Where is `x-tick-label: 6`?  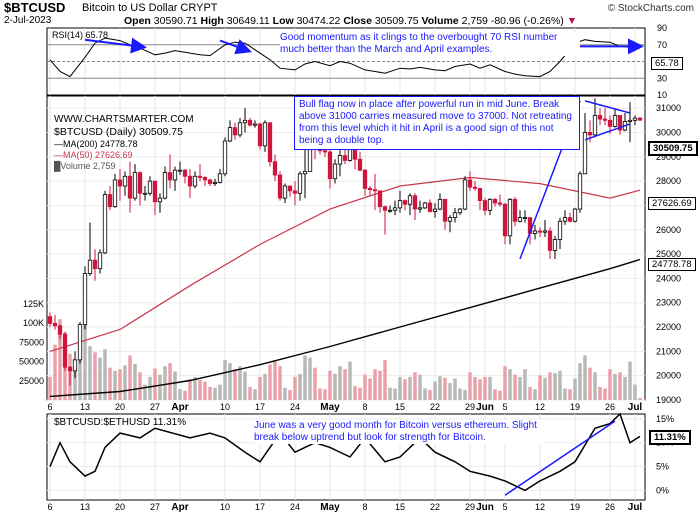 x-tick-label: 6 is located at coordinates (49, 507).